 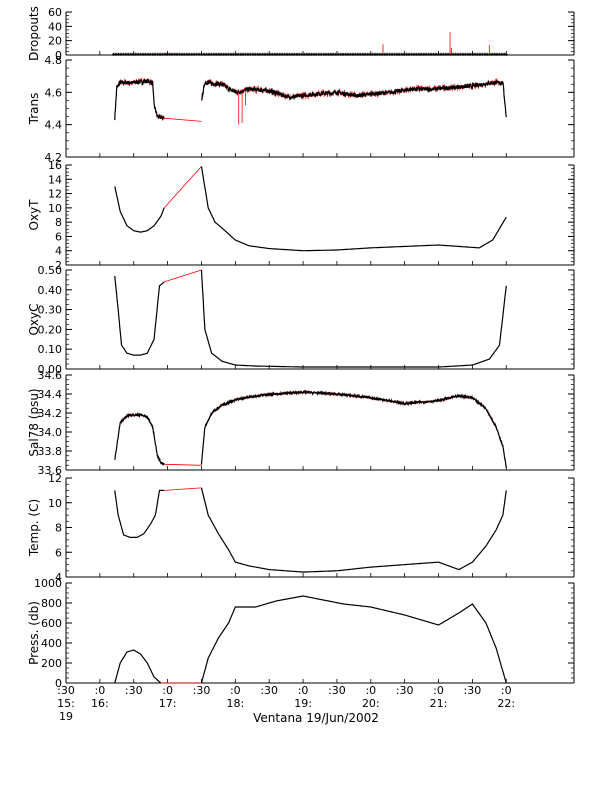 What do you see at coordinates (506, 703) in the screenshot?
I see `x-tick-label-mid: 22:` at bounding box center [506, 703].